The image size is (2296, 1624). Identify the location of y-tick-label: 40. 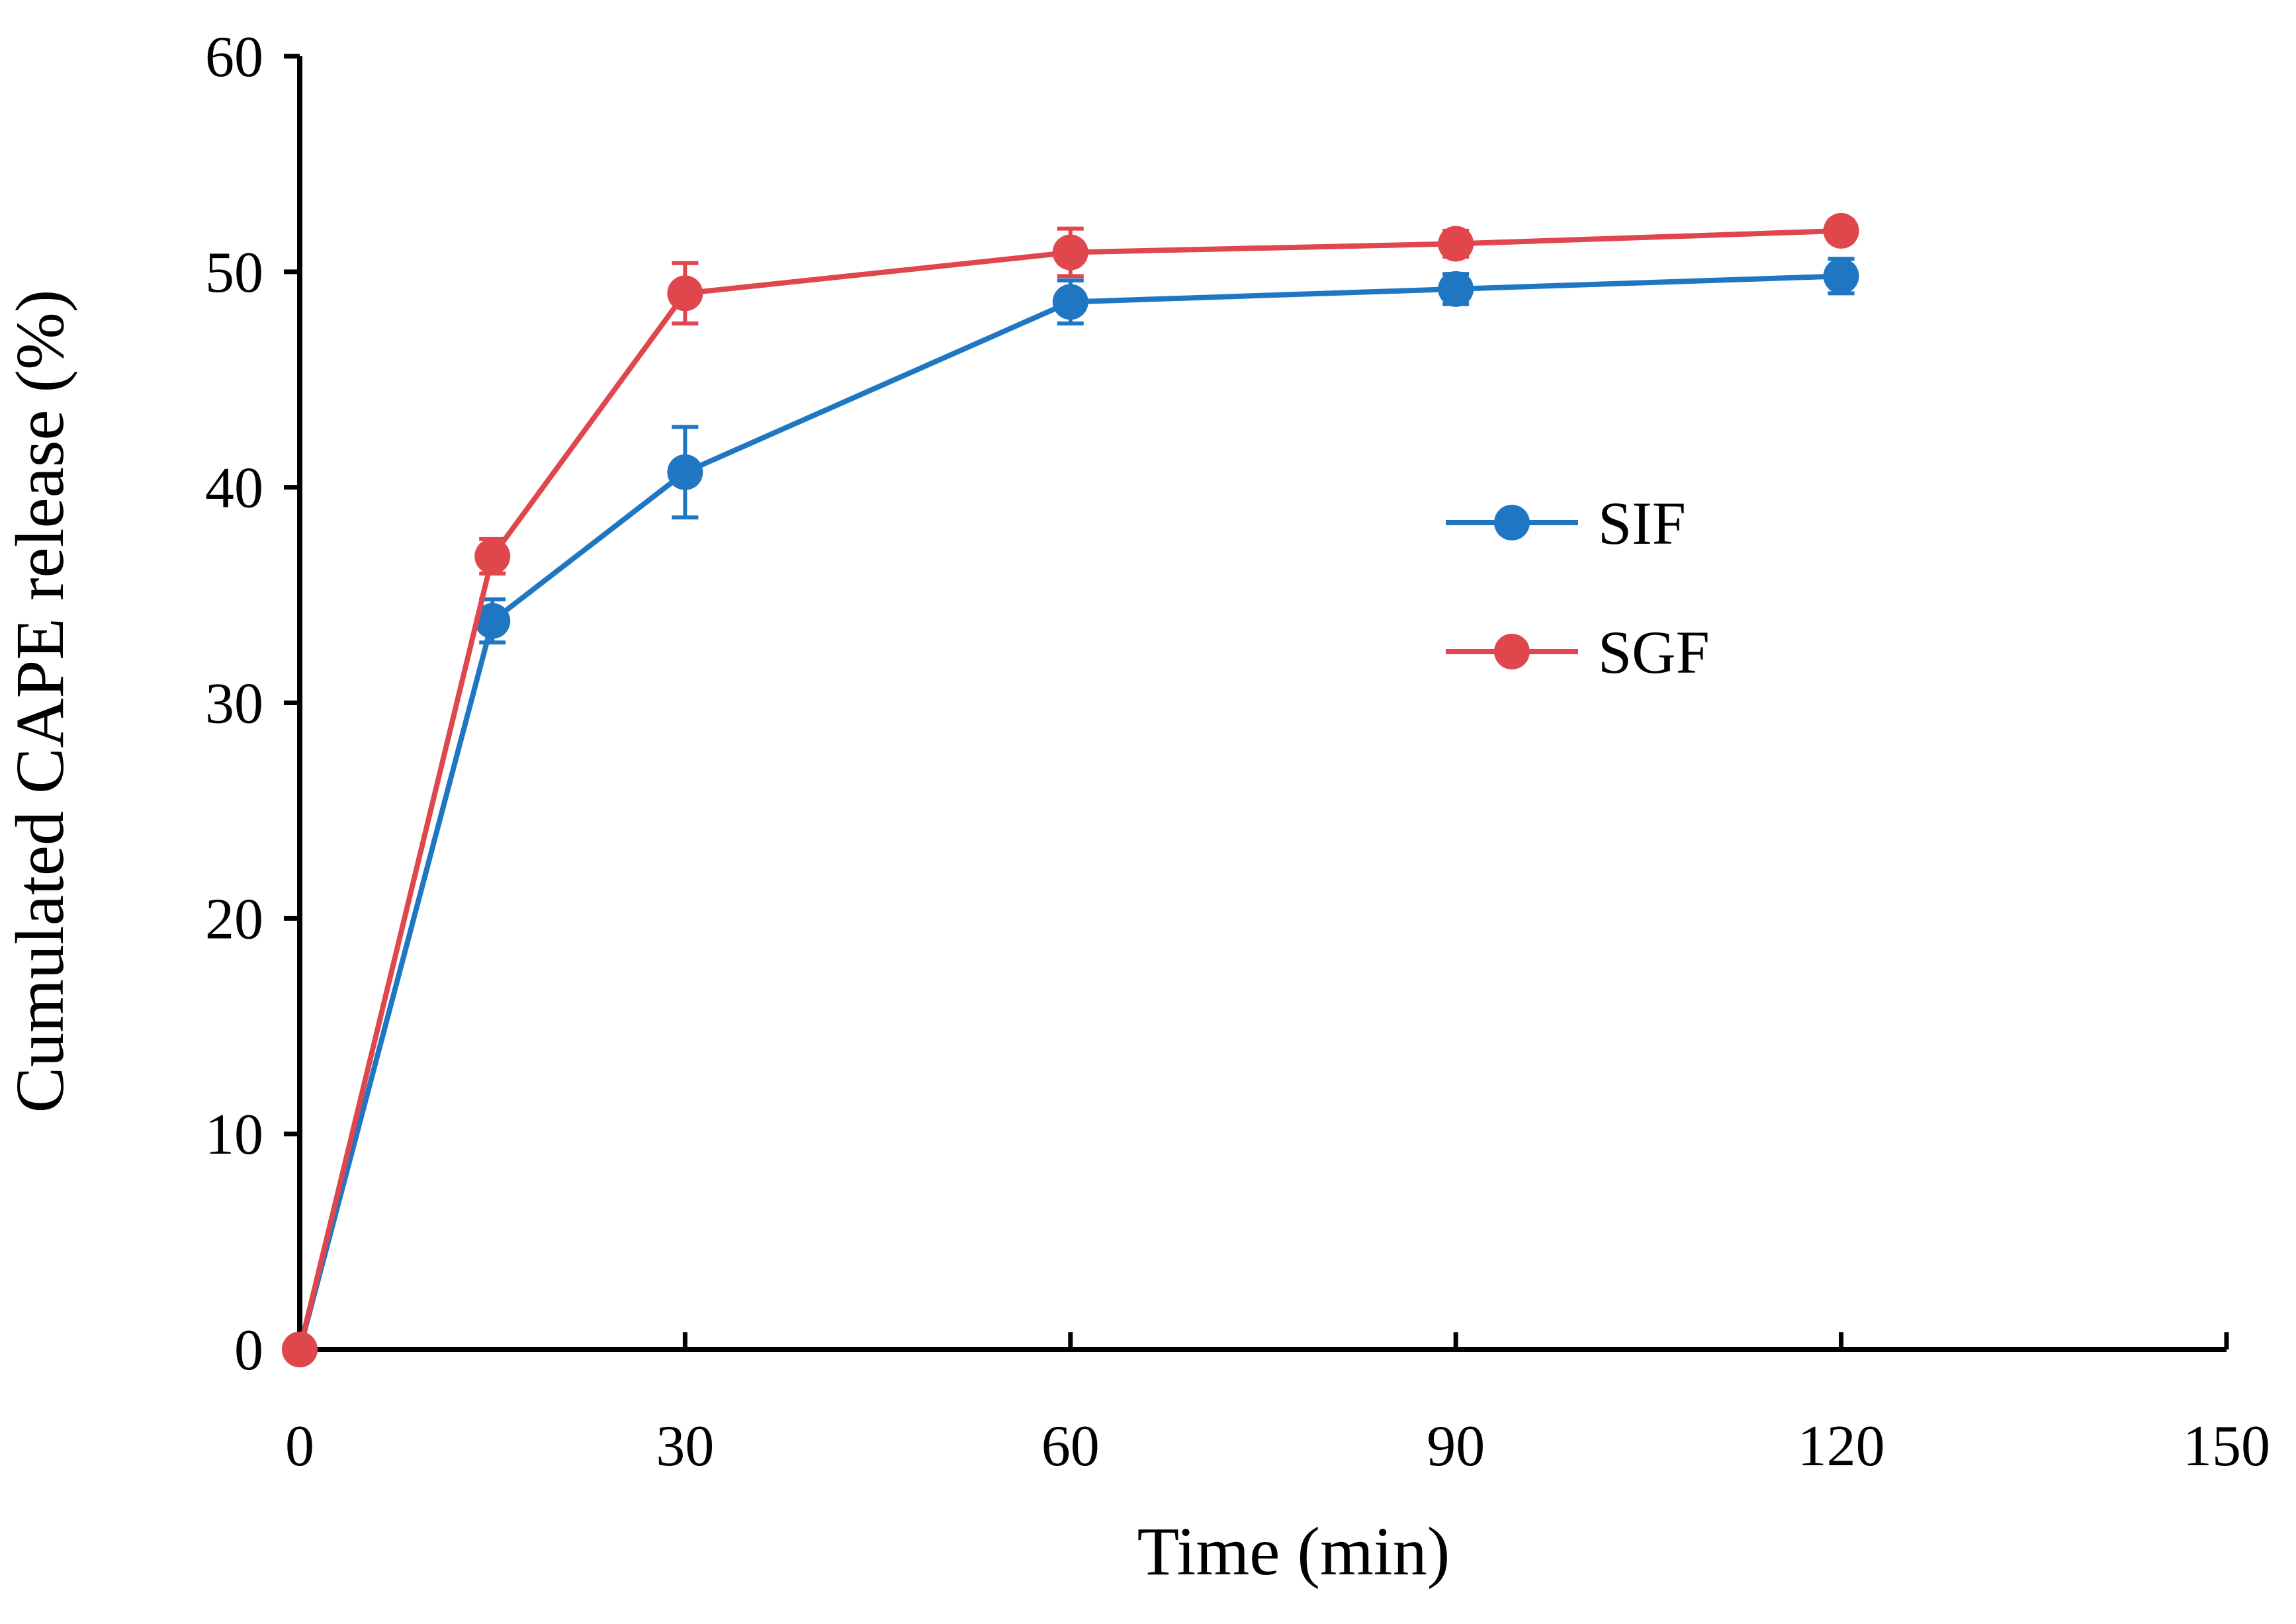
(234, 488).